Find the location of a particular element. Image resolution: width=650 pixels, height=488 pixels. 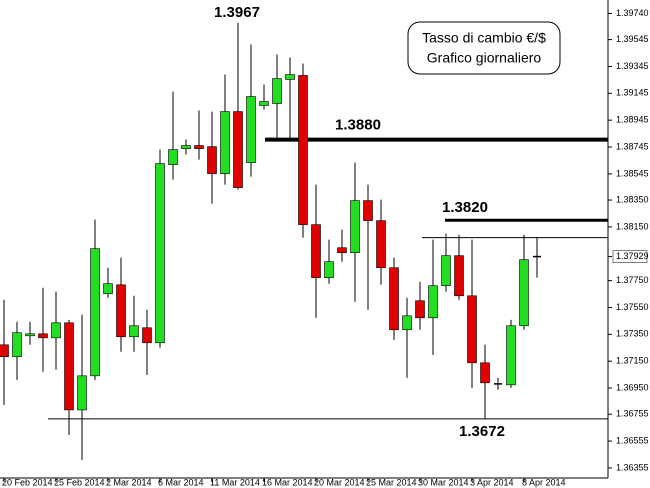

x-tick-label: 8 Apr 2014 is located at coordinates (544, 482).